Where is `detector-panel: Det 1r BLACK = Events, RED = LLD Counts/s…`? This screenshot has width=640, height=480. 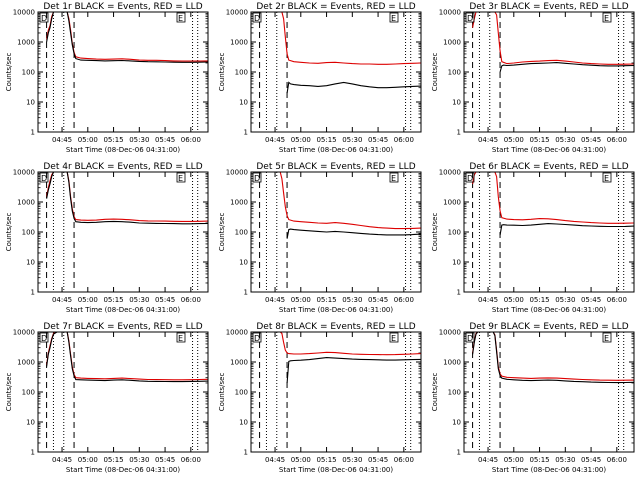
detector-panel: Det 1r BLACK = Events, RED = LLD Counts/s… is located at coordinates (107, 78).